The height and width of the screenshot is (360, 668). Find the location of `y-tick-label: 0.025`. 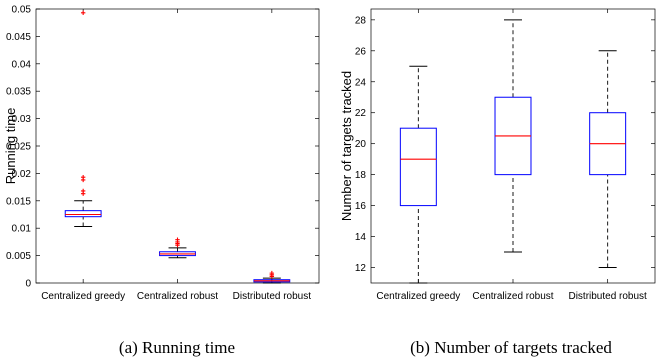

y-tick-label: 0.025 is located at coordinates (18, 147).